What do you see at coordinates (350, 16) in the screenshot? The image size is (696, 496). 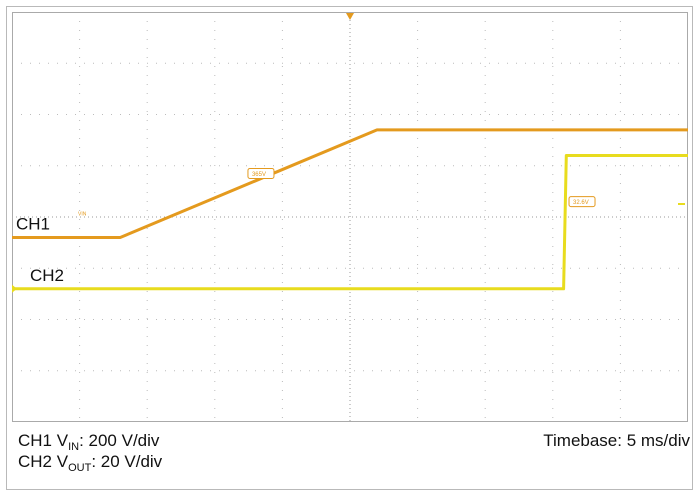 I see `trigger-marker` at bounding box center [350, 16].